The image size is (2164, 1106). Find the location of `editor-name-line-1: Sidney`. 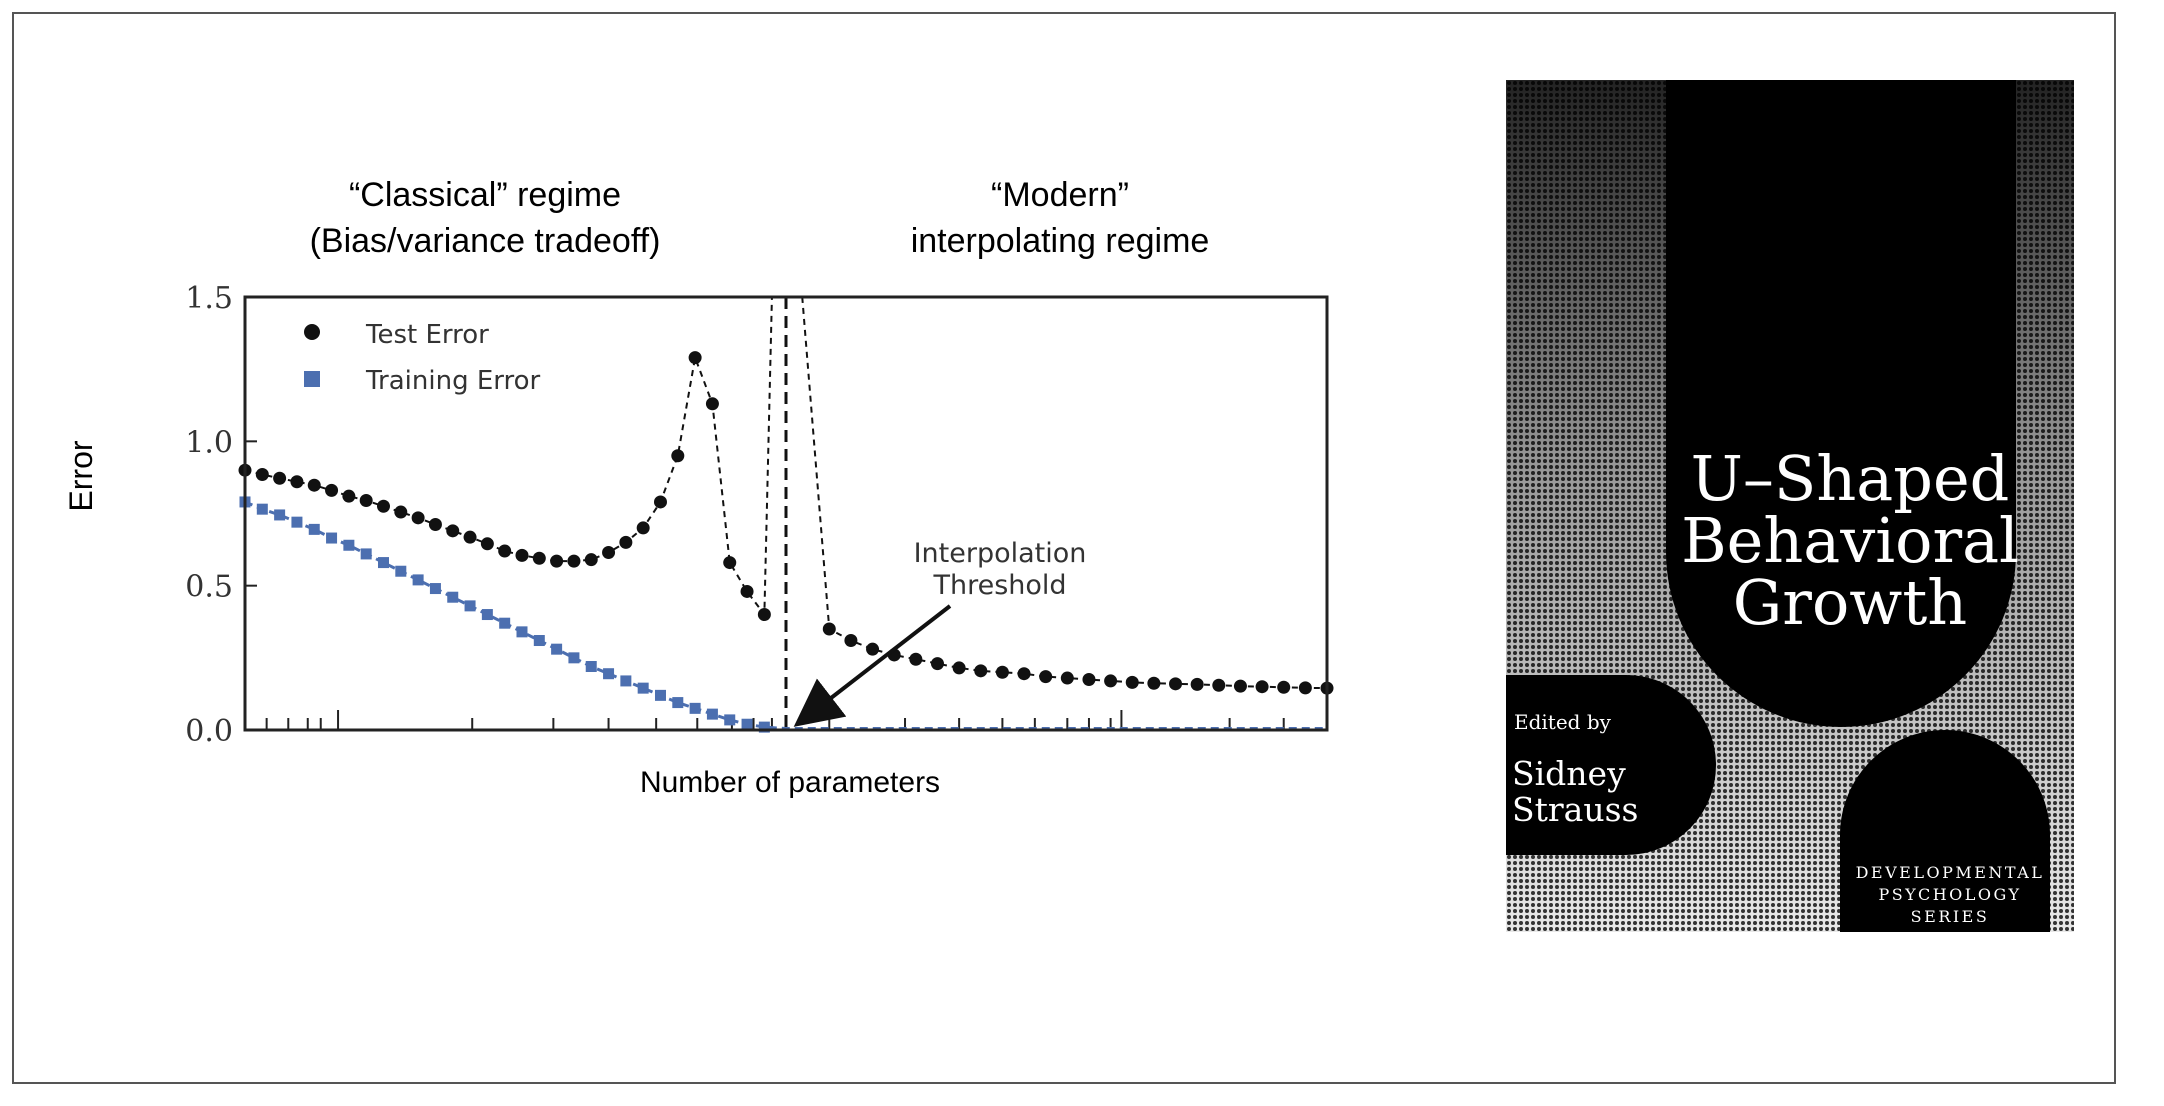

editor-name-line-1: Sidney is located at coordinates (1569, 773).